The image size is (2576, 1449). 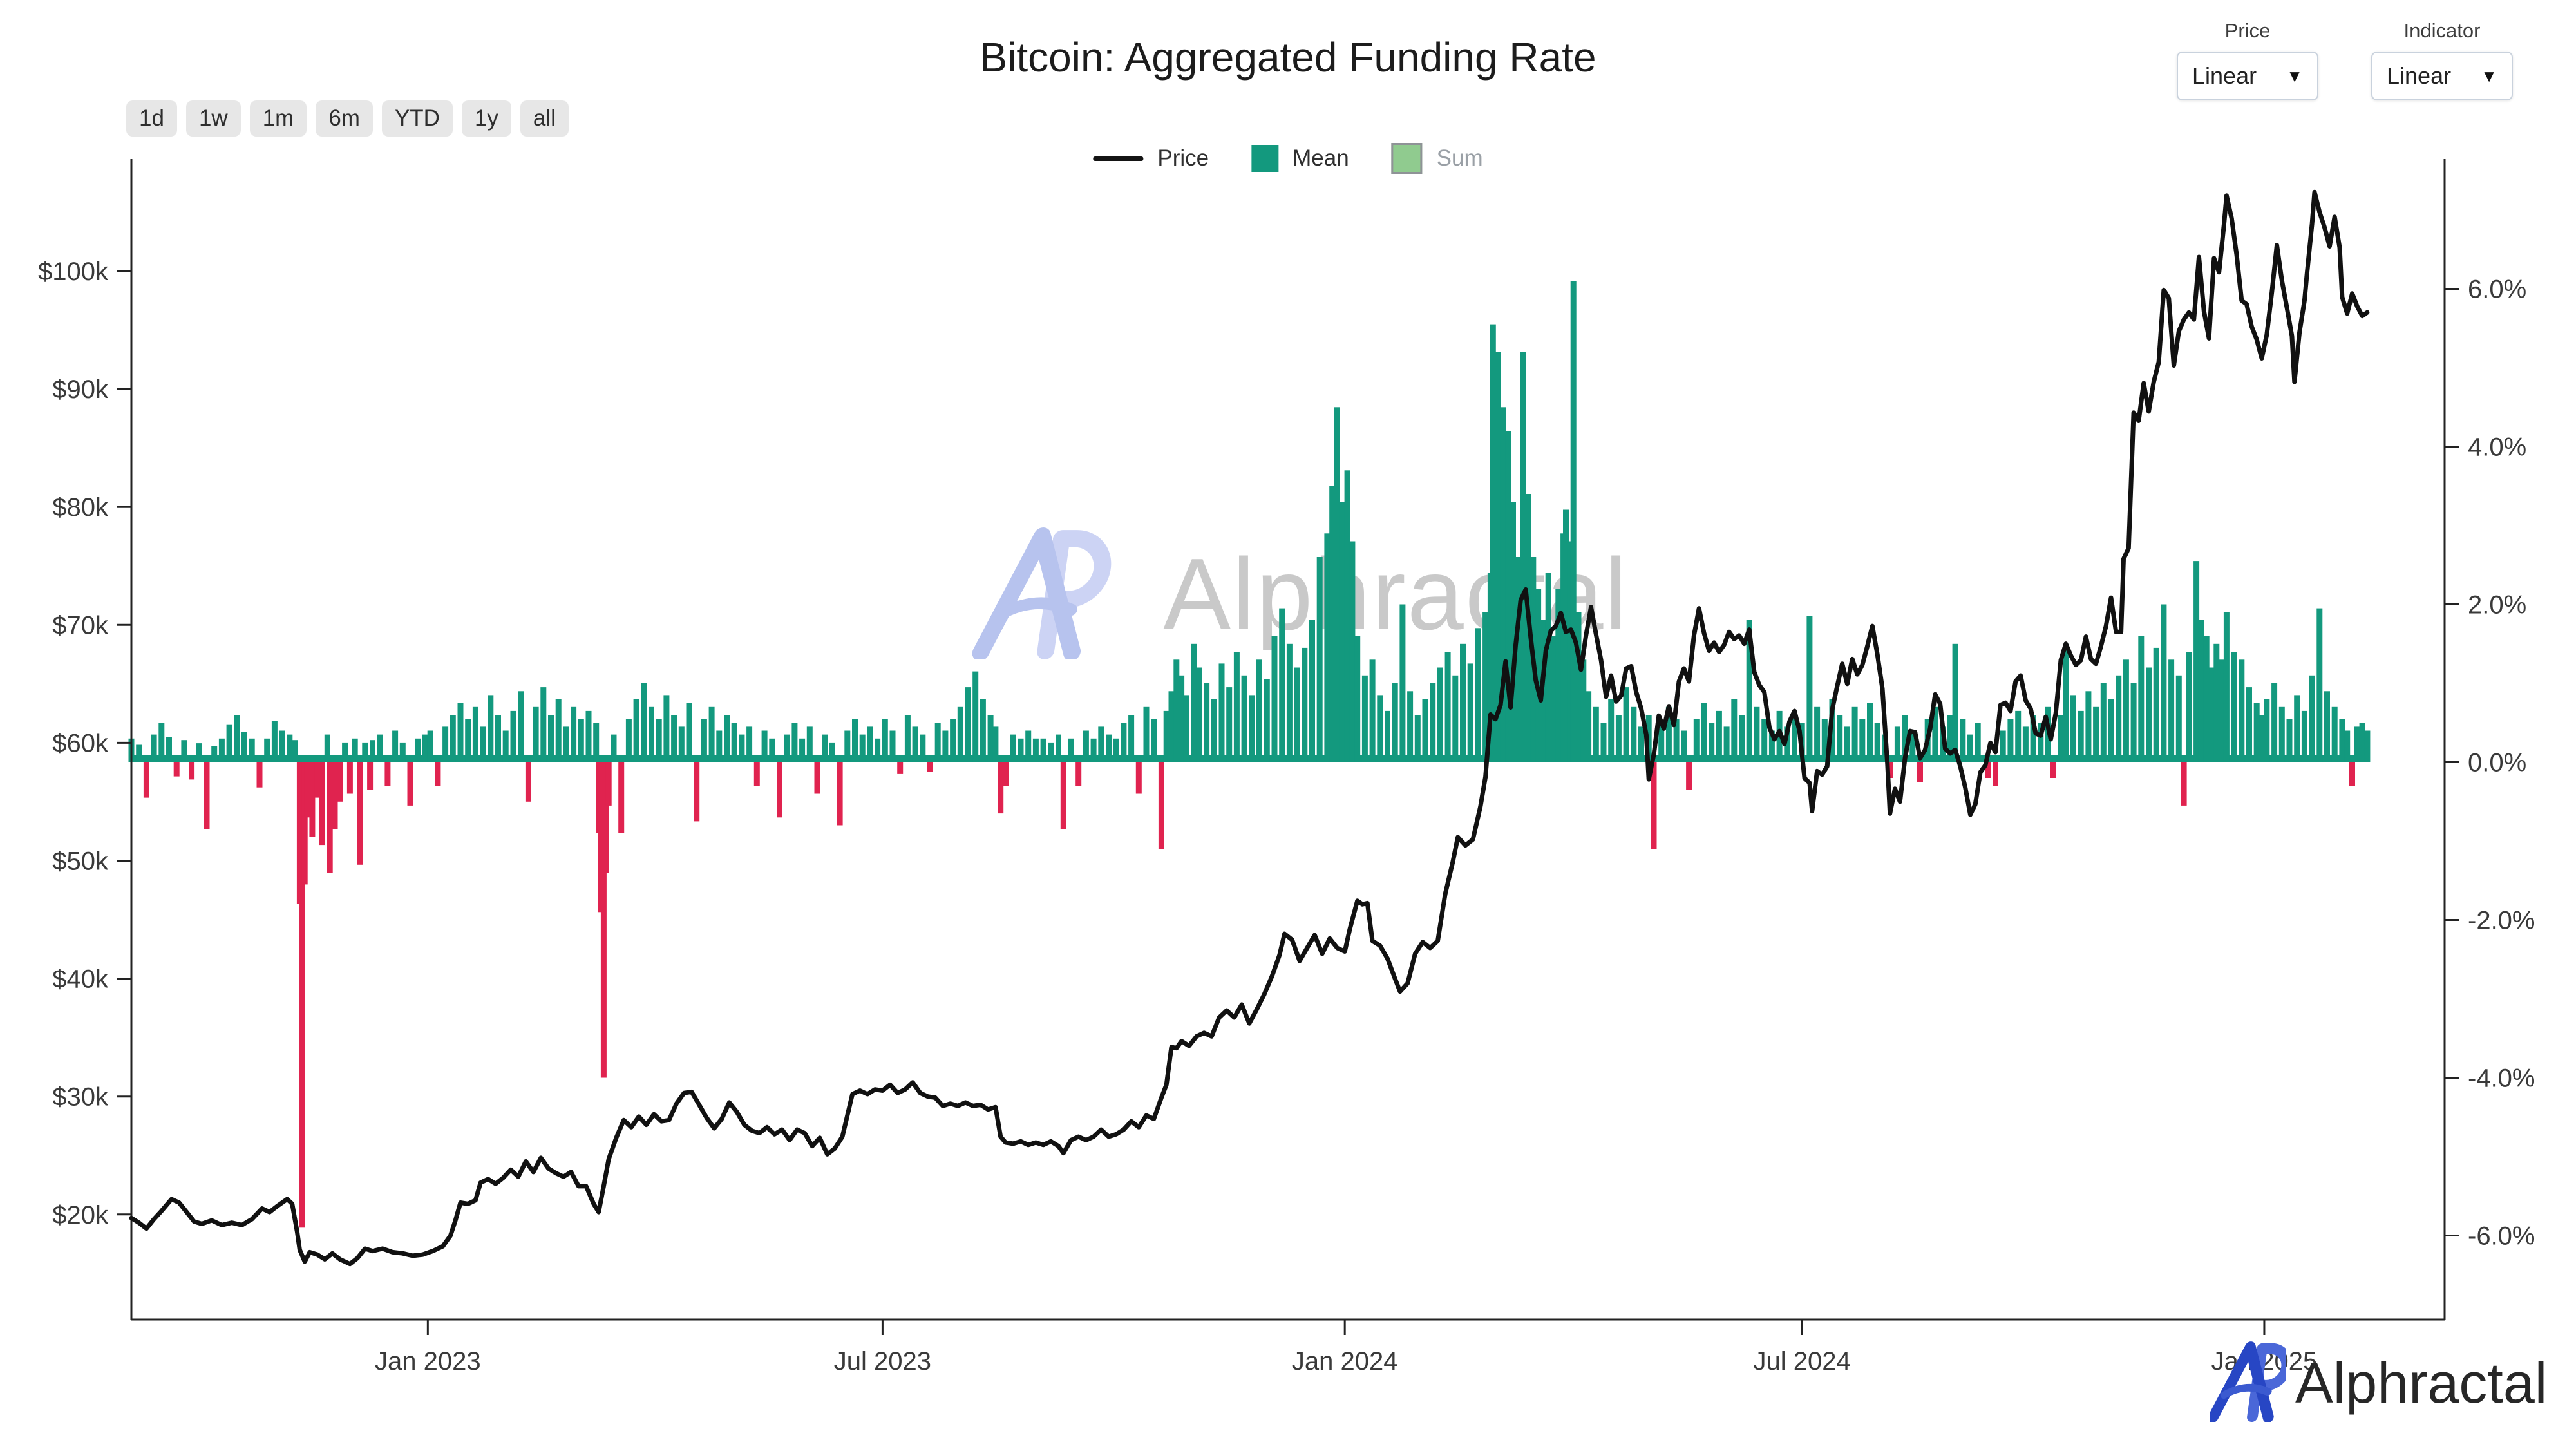 I want to click on legend-item-sum: Sum, so click(x=1437, y=159).